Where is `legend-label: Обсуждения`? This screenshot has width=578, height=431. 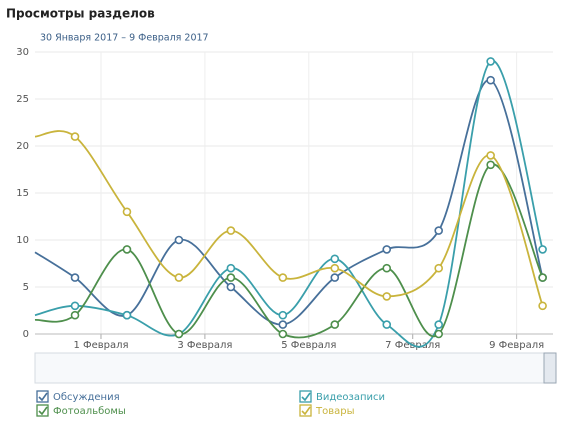
legend-label: Обсуждения is located at coordinates (86, 397).